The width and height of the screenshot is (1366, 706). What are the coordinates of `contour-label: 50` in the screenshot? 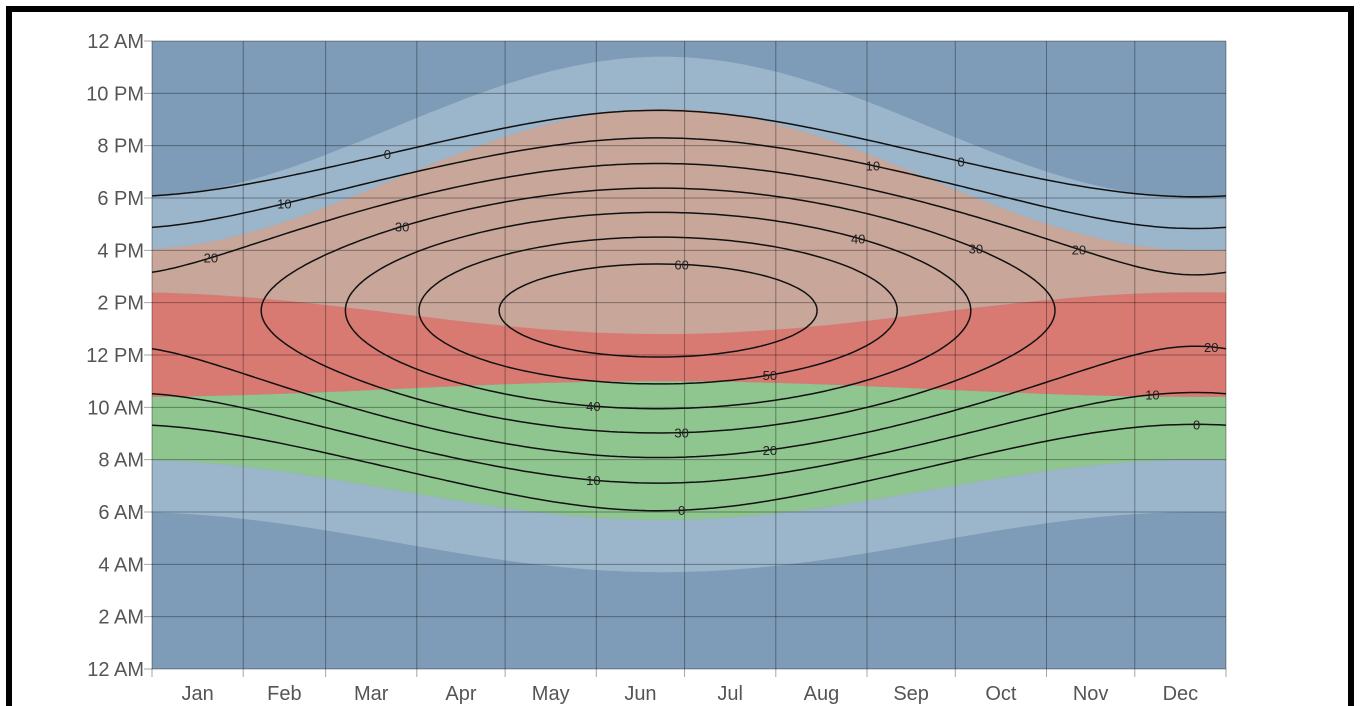 It's located at (770, 375).